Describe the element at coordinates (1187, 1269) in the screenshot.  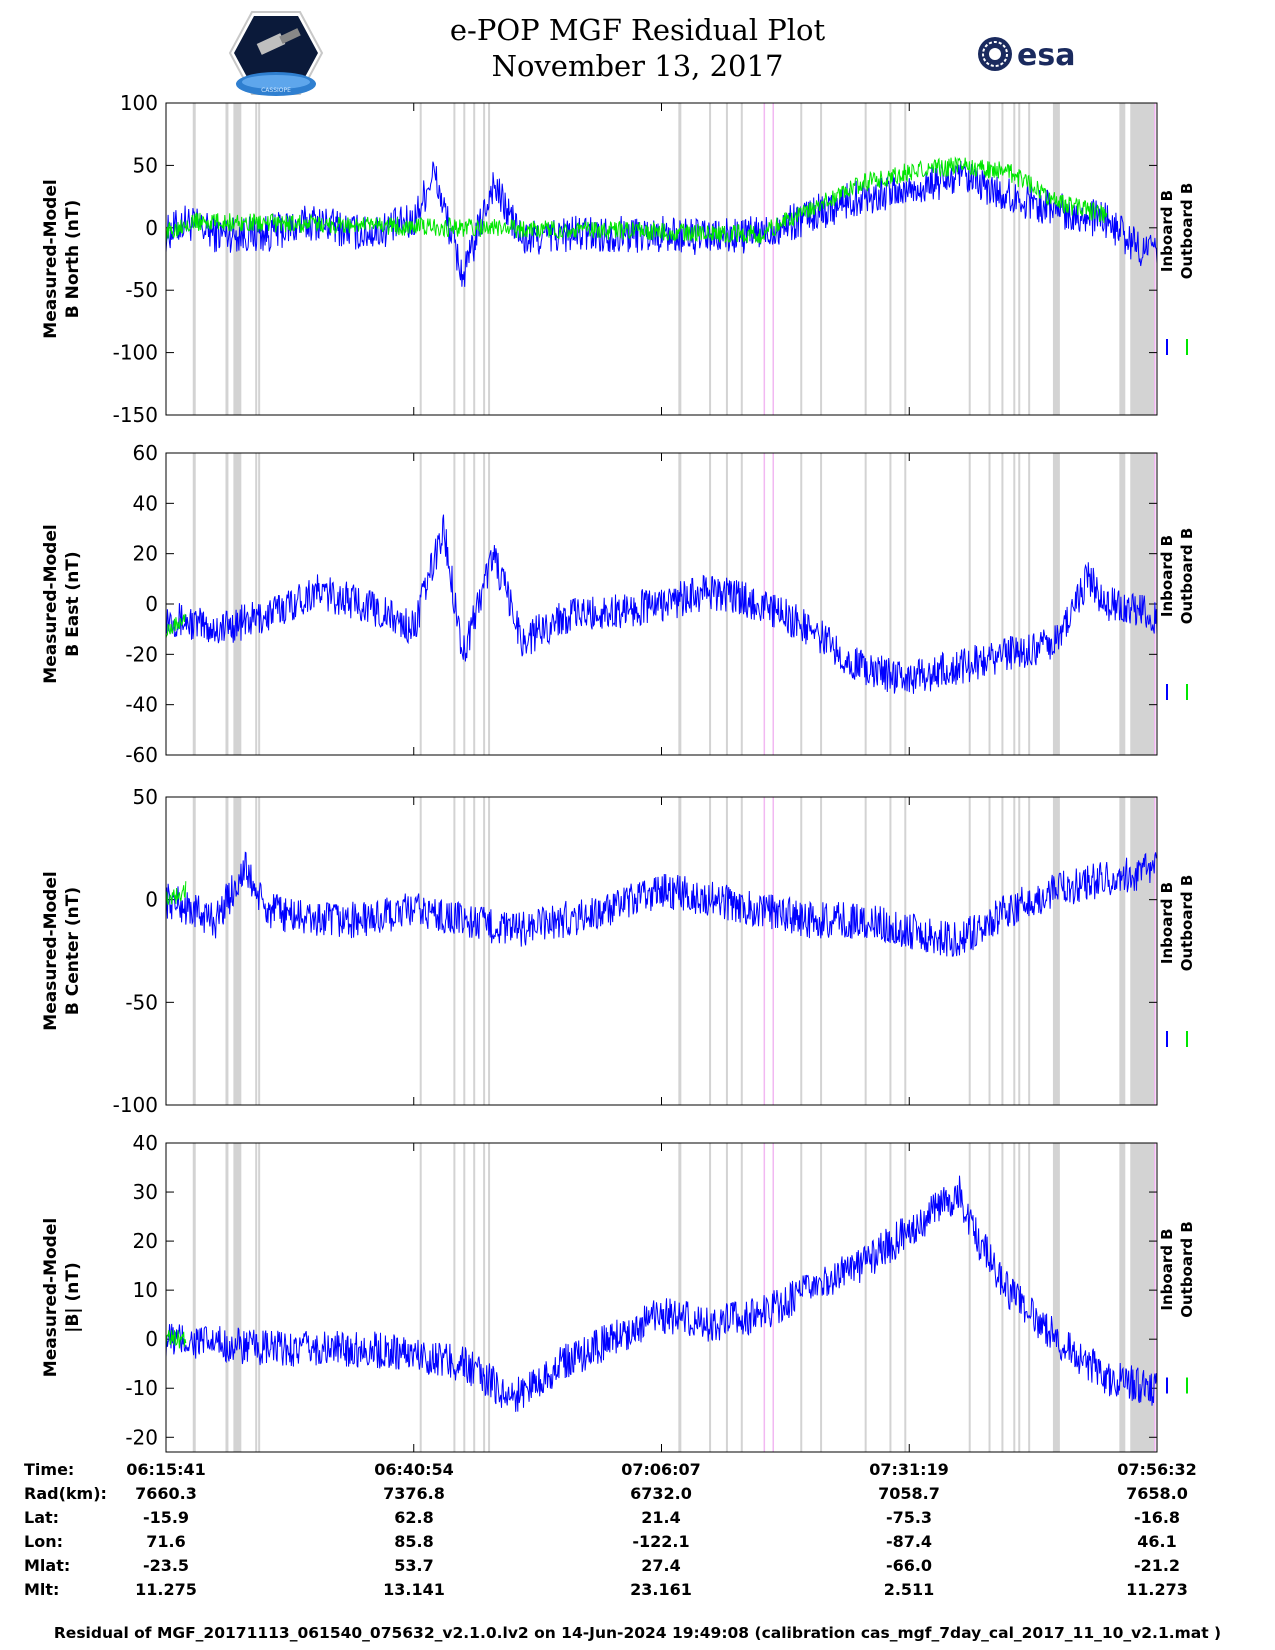
I see `legend-entry-4-1: Outboard B` at that location.